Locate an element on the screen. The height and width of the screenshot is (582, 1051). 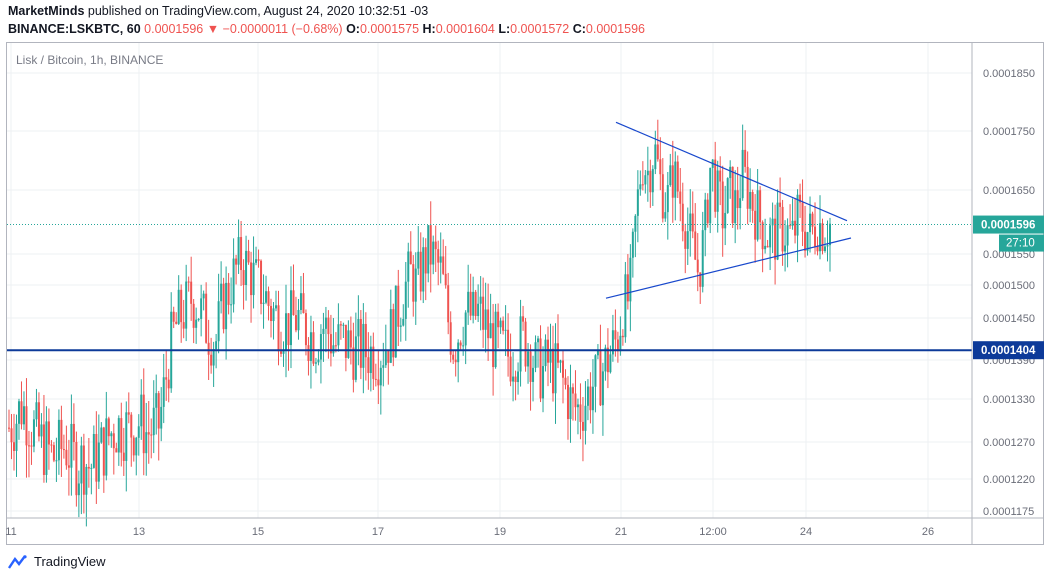
time-tick-0: 11 is located at coordinates (10, 532).